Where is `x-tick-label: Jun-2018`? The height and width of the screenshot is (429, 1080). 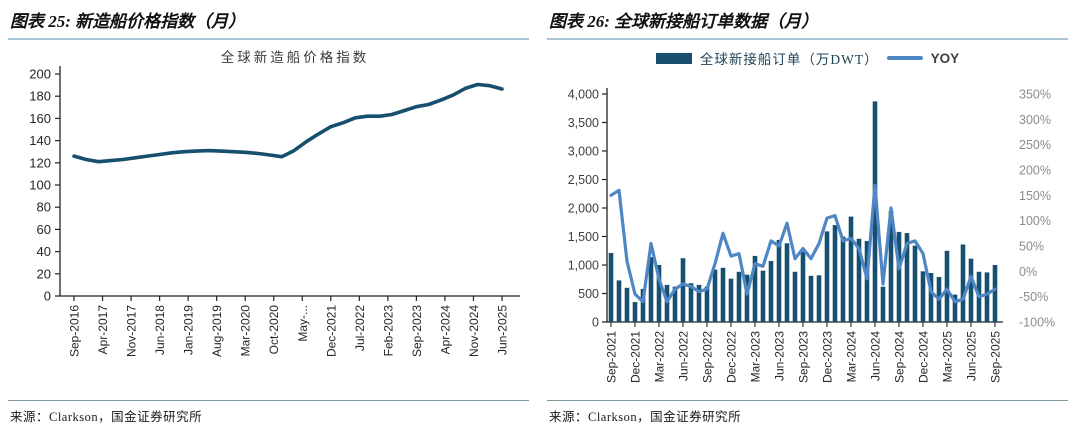
x-tick-label: Jun-2018 is located at coordinates (160, 330).